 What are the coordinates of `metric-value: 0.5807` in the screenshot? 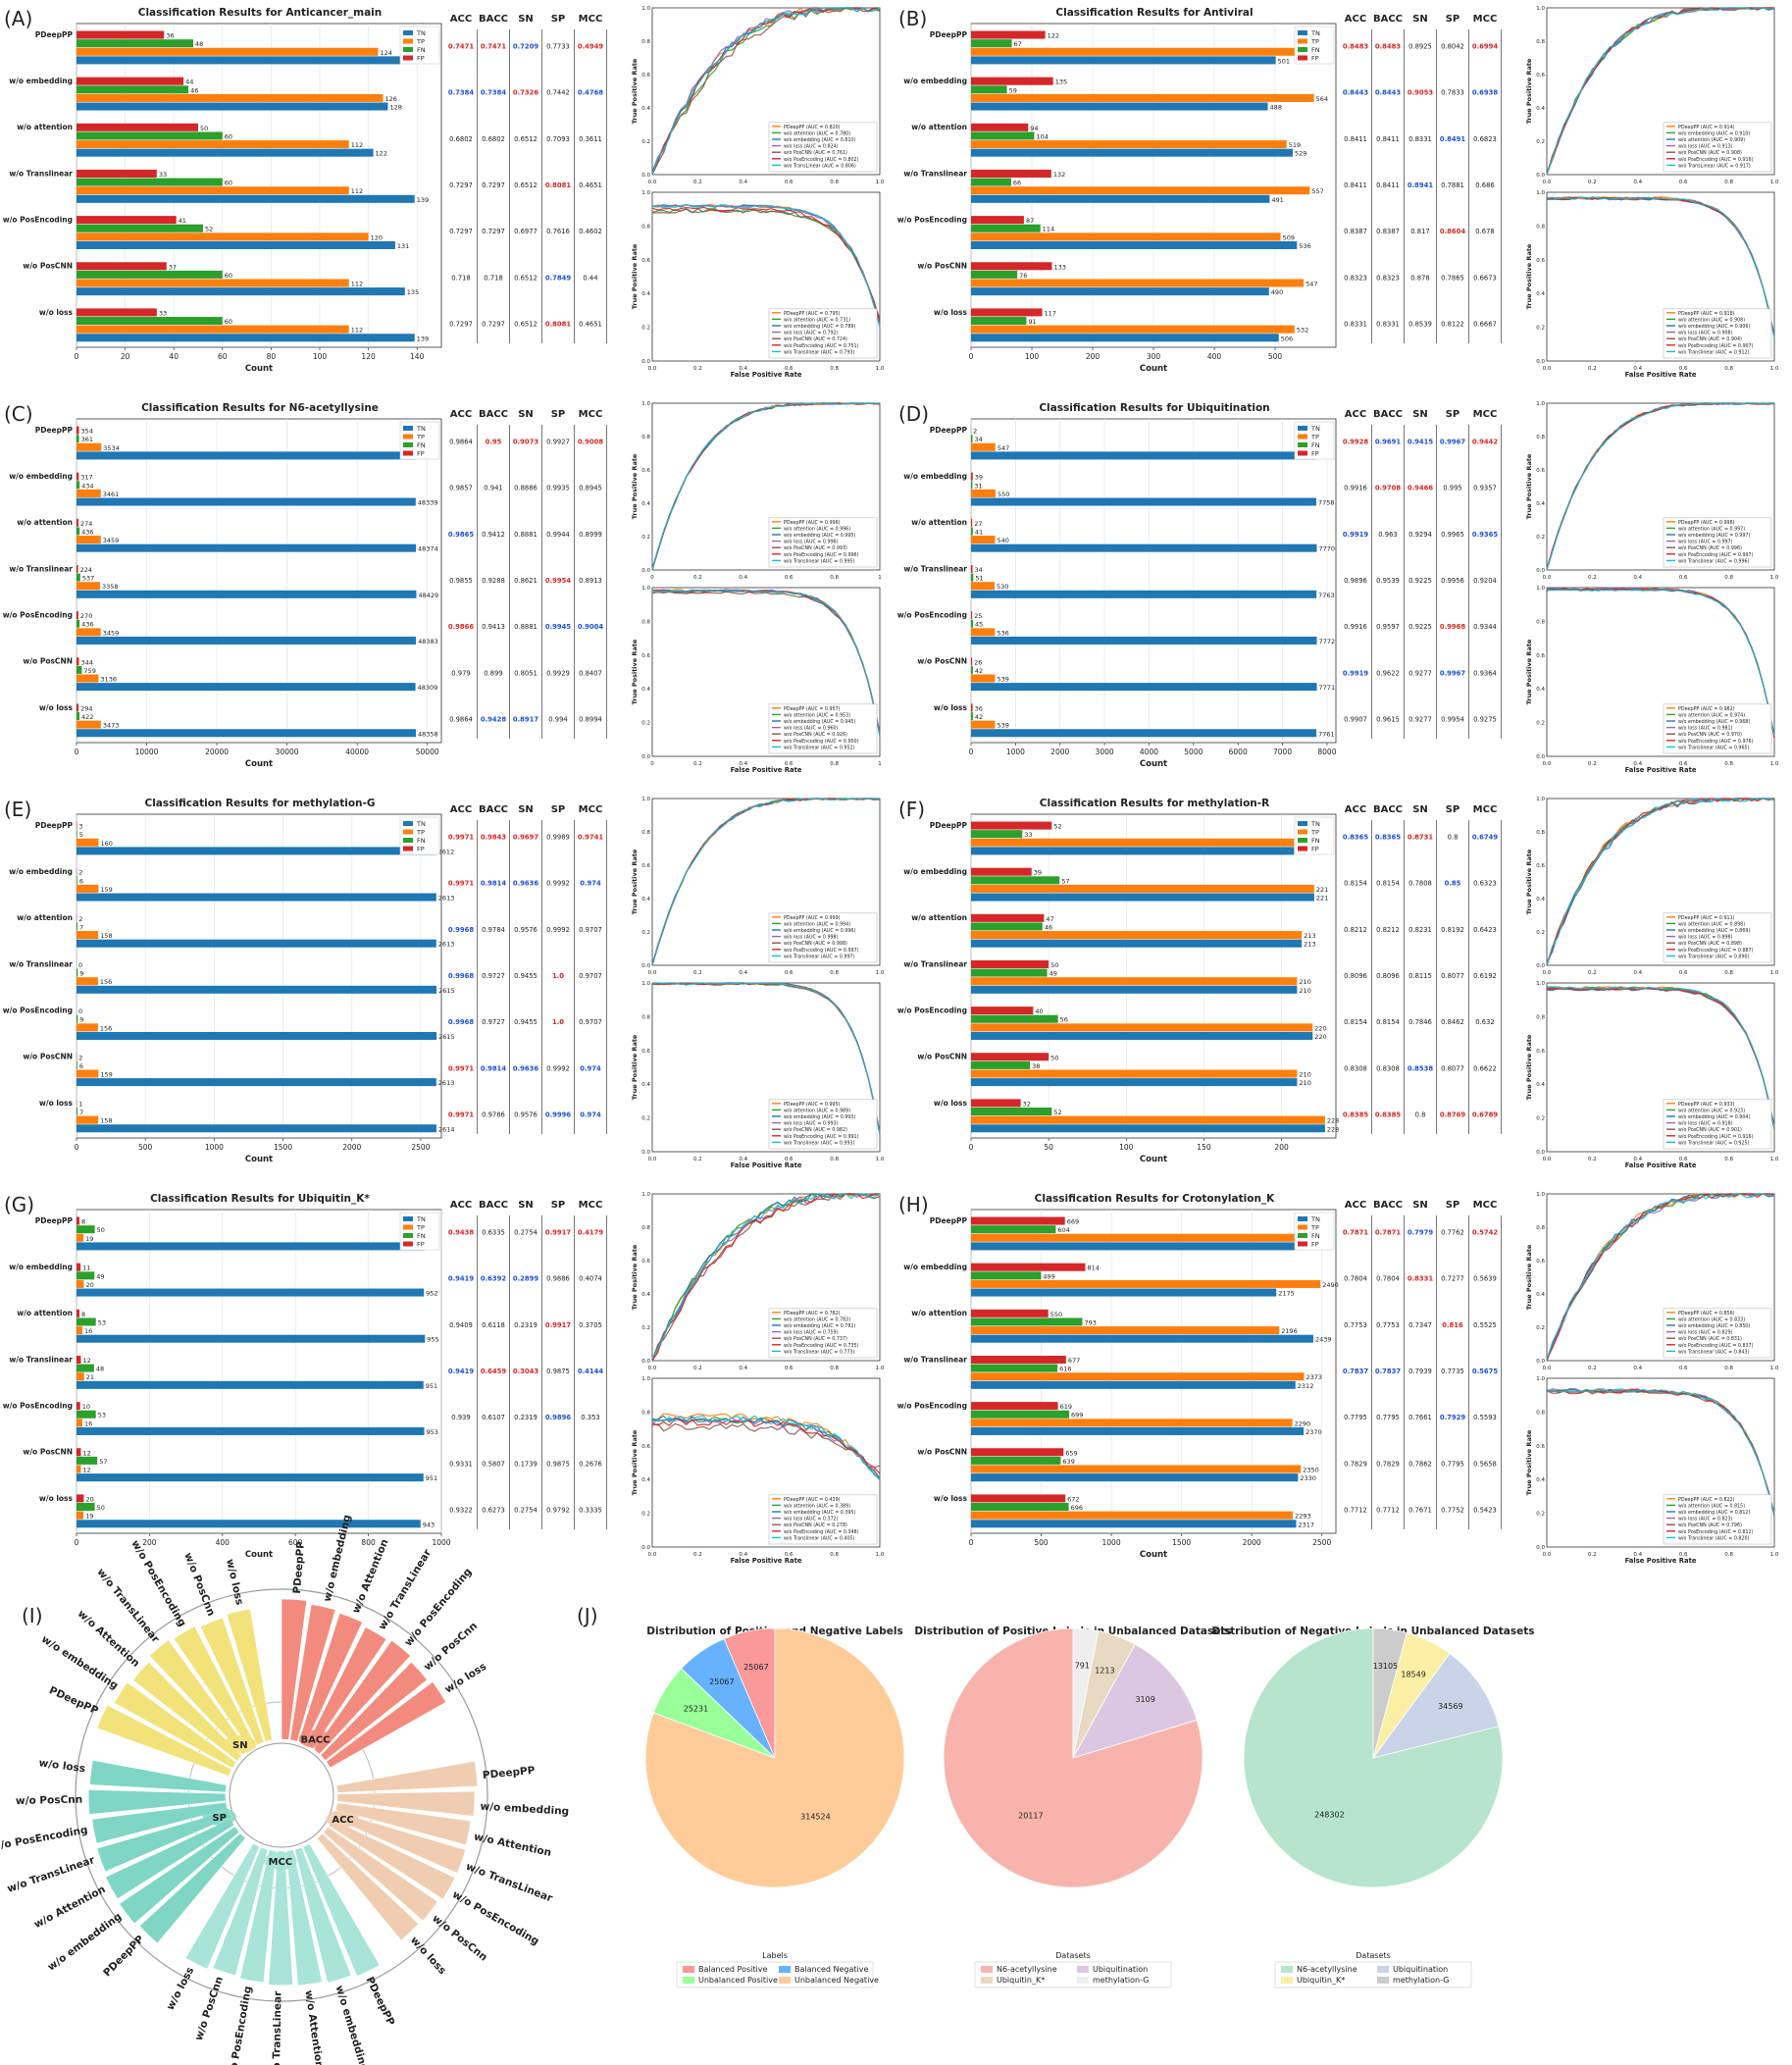 It's located at (493, 1464).